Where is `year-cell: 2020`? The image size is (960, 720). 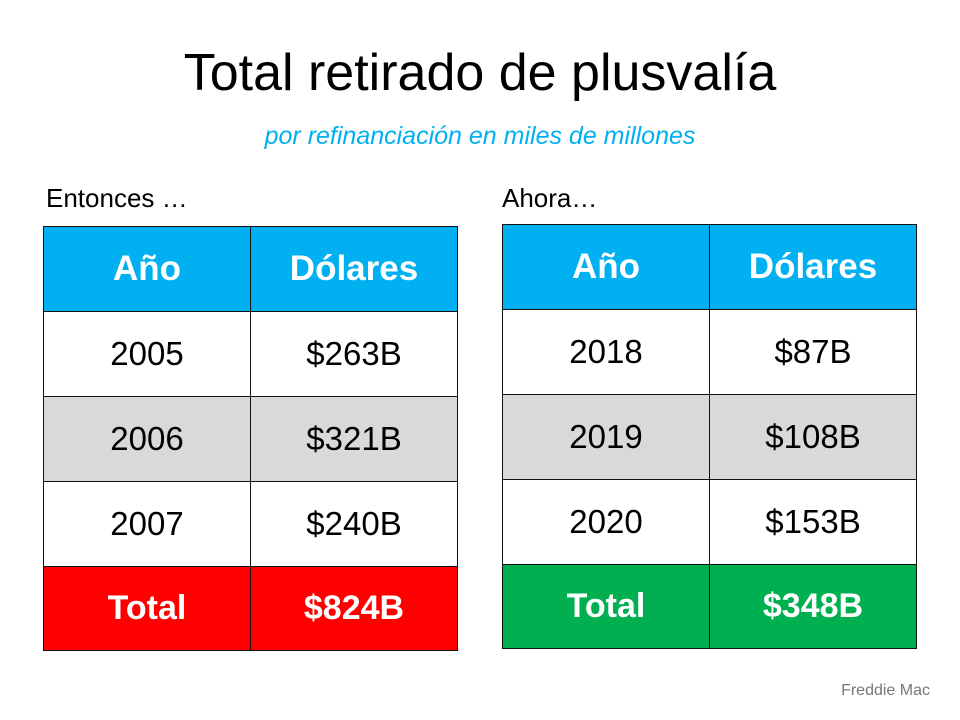
year-cell: 2020 is located at coordinates (606, 522).